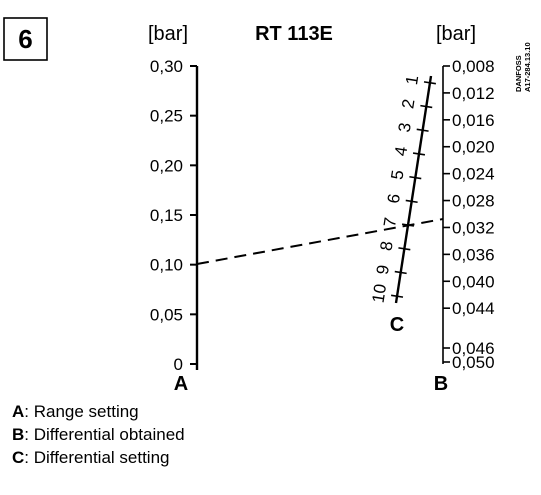  Describe the element at coordinates (380, 294) in the screenshot. I see `scale-c-tick-label: 10` at that location.